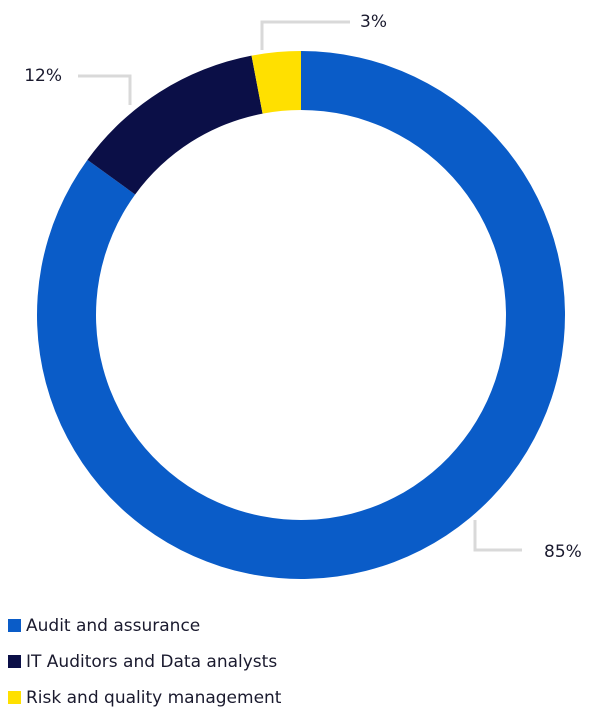  Describe the element at coordinates (154, 698) in the screenshot. I see `legend-label: Risk and quality management` at that location.